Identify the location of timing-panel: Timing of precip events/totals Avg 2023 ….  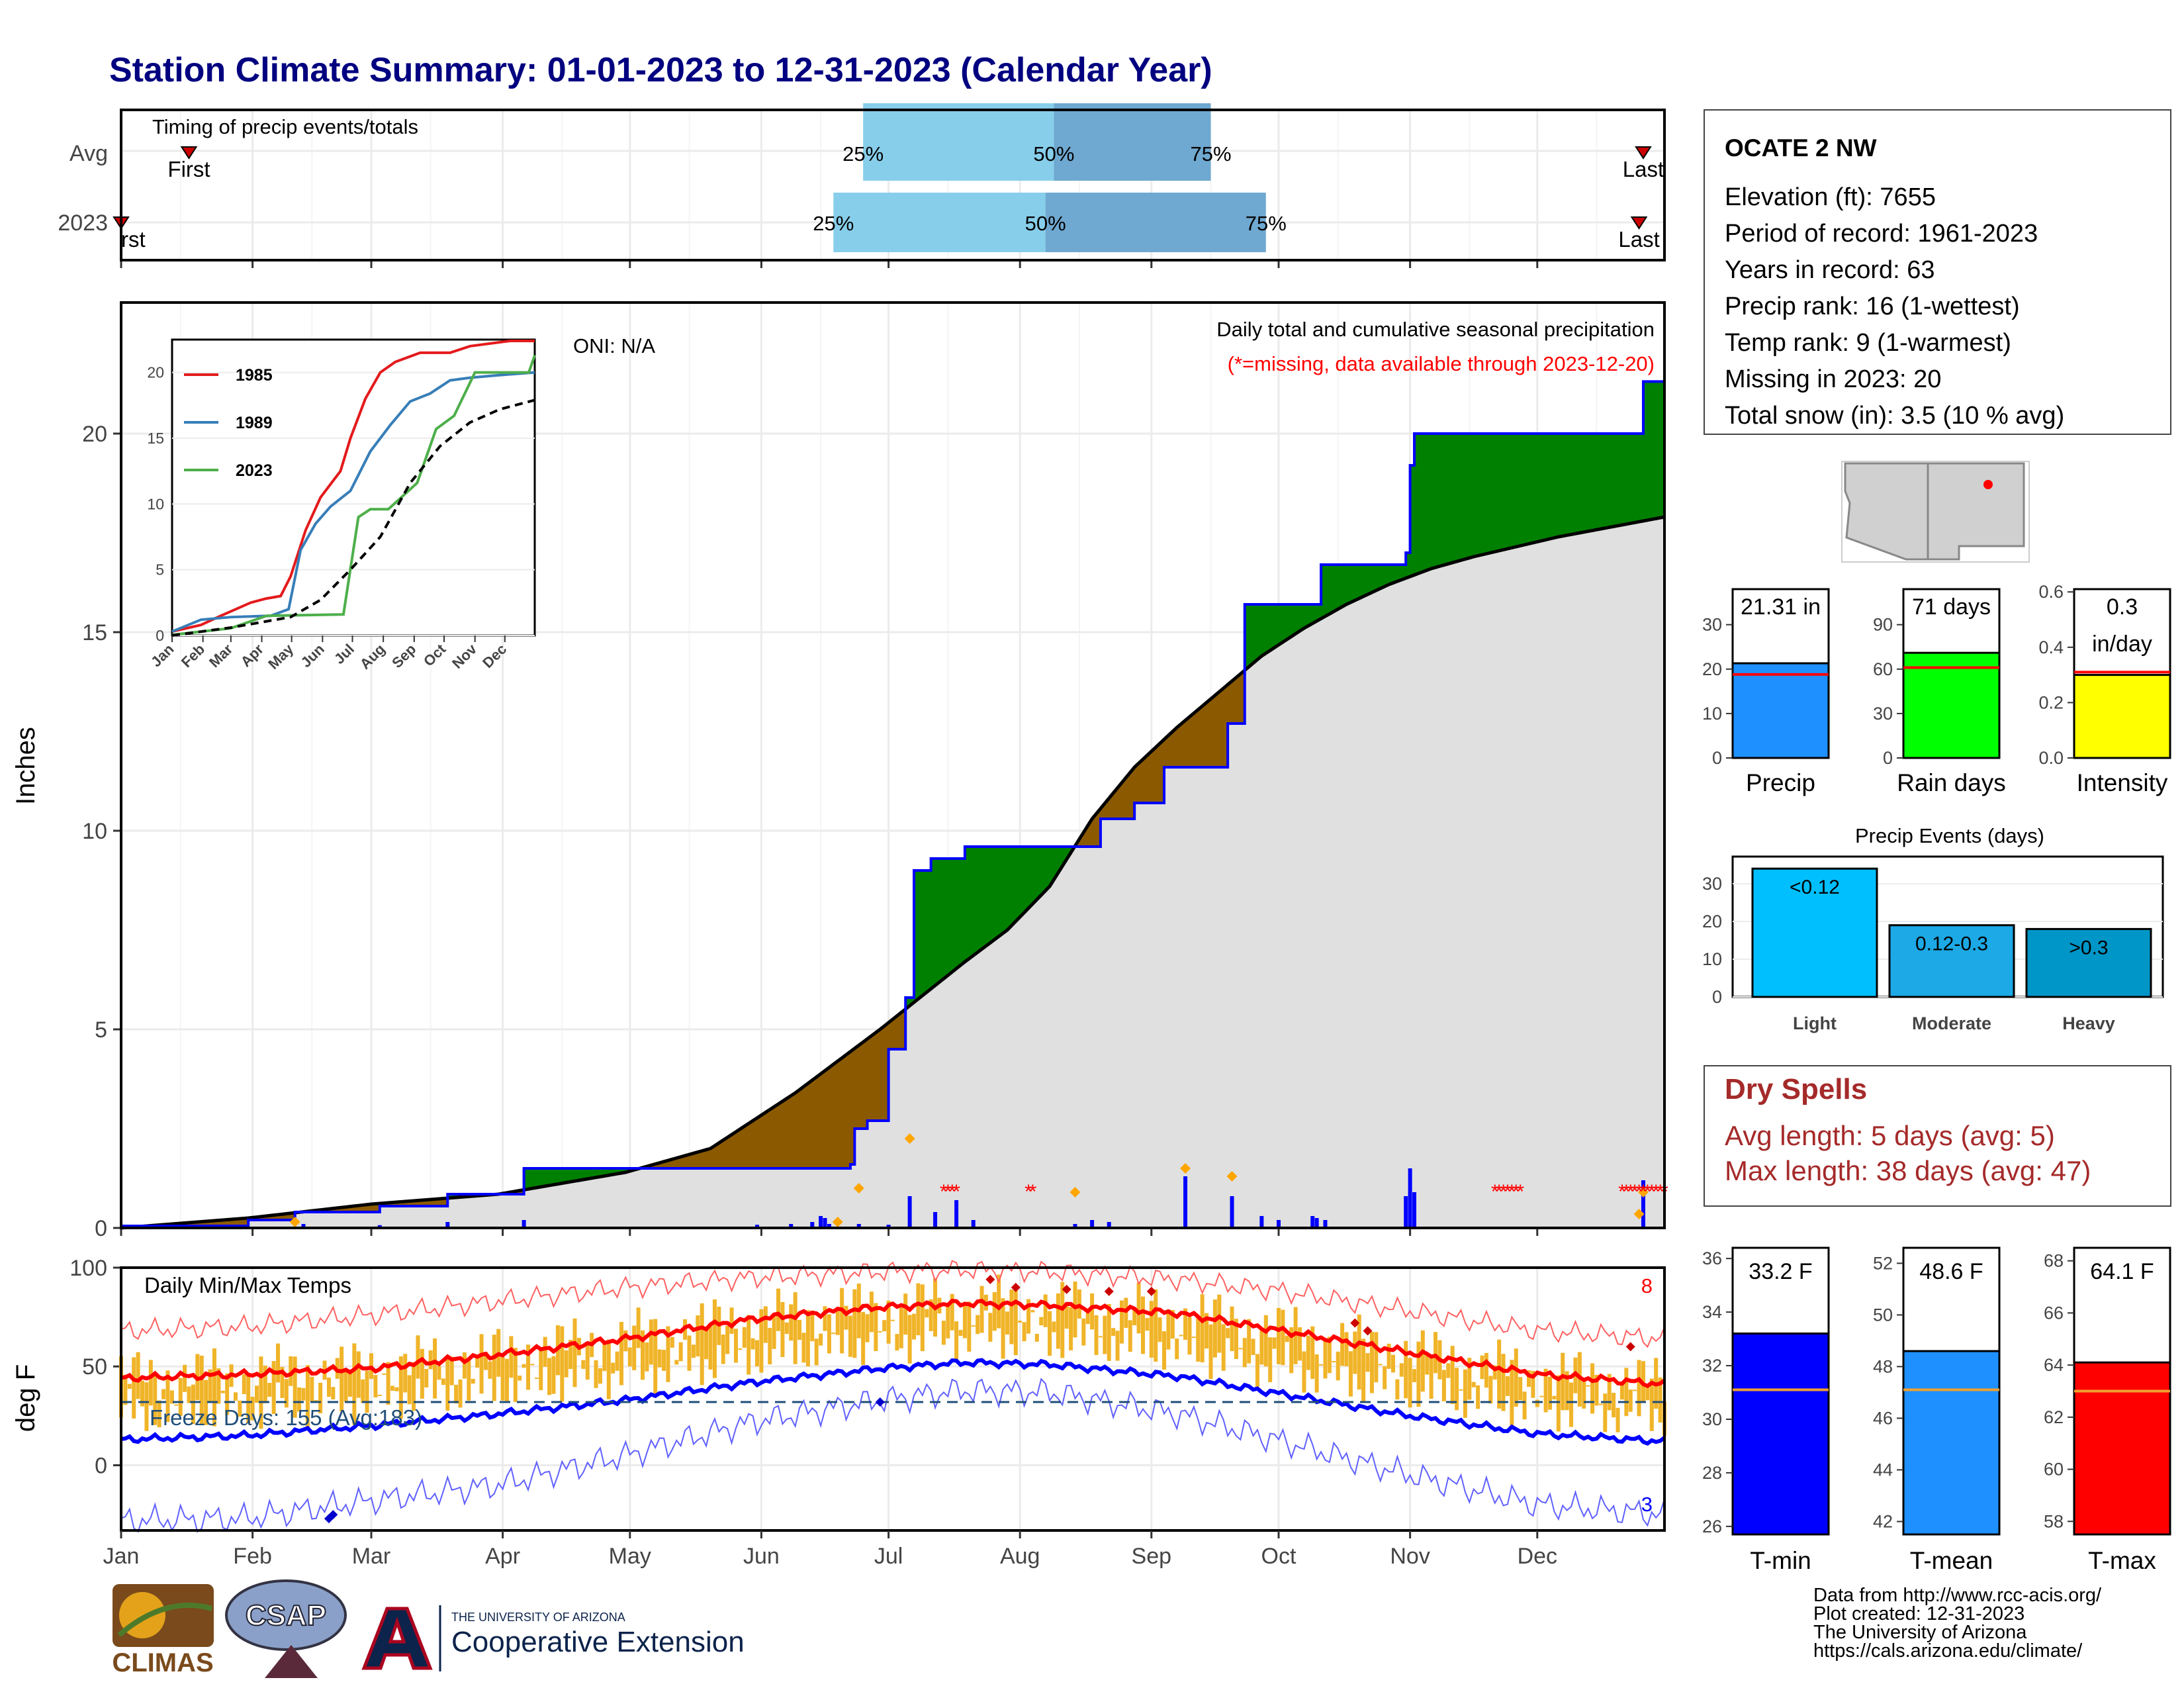
(862, 185).